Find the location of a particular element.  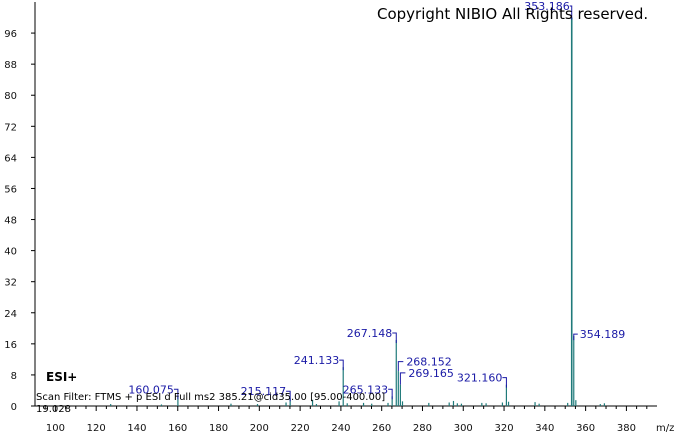

x-tick-label: 120 is located at coordinates (96, 428).